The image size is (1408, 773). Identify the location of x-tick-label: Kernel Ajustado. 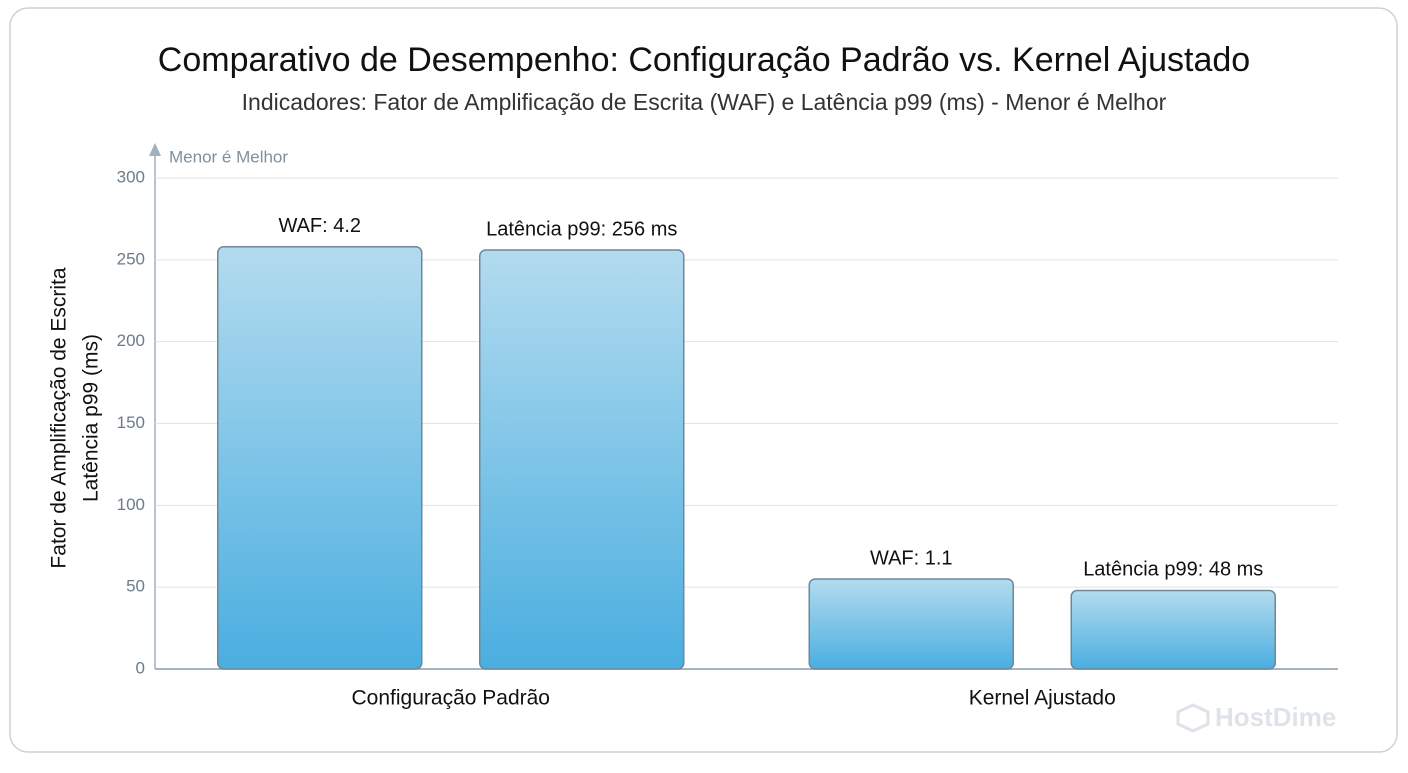
(1042, 698).